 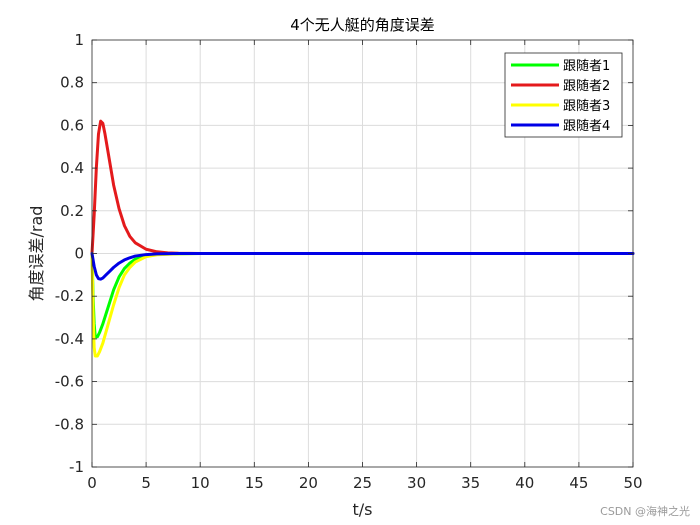 What do you see at coordinates (69, 339) in the screenshot?
I see `y-tick-label: -0.4` at bounding box center [69, 339].